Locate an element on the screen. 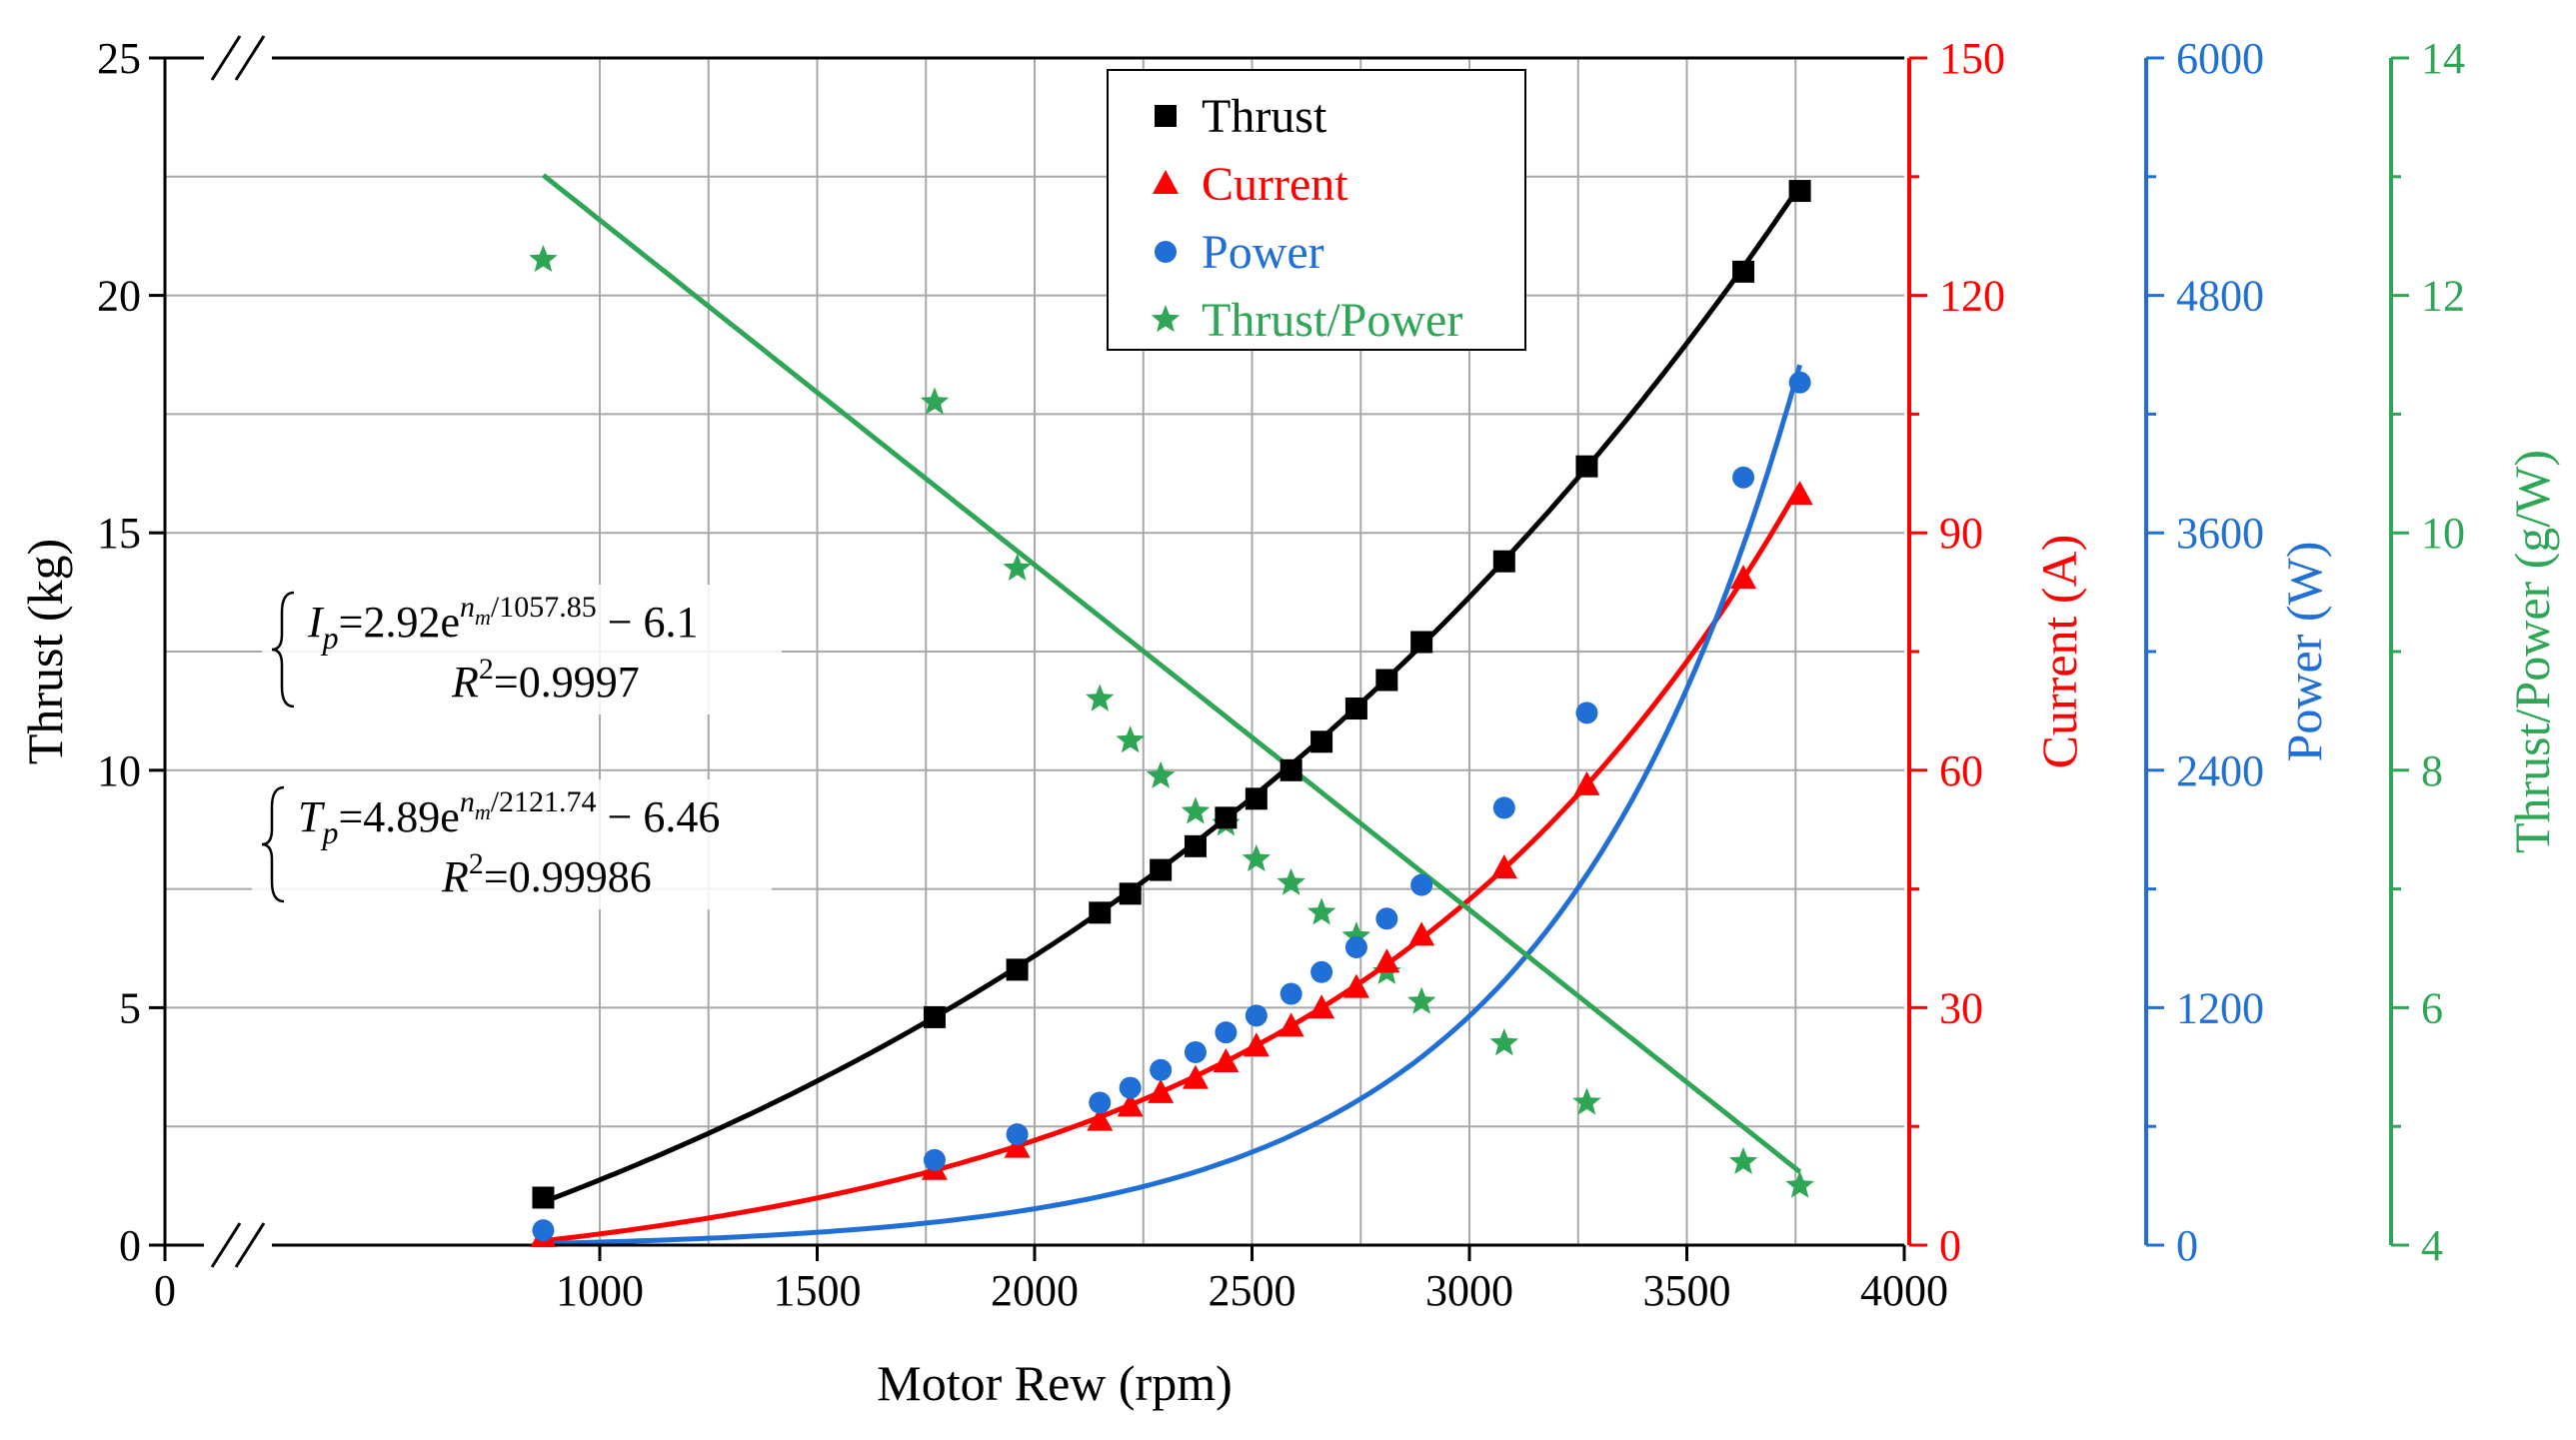 This screenshot has width=2576, height=1440. legend-label: Current is located at coordinates (1275, 184).